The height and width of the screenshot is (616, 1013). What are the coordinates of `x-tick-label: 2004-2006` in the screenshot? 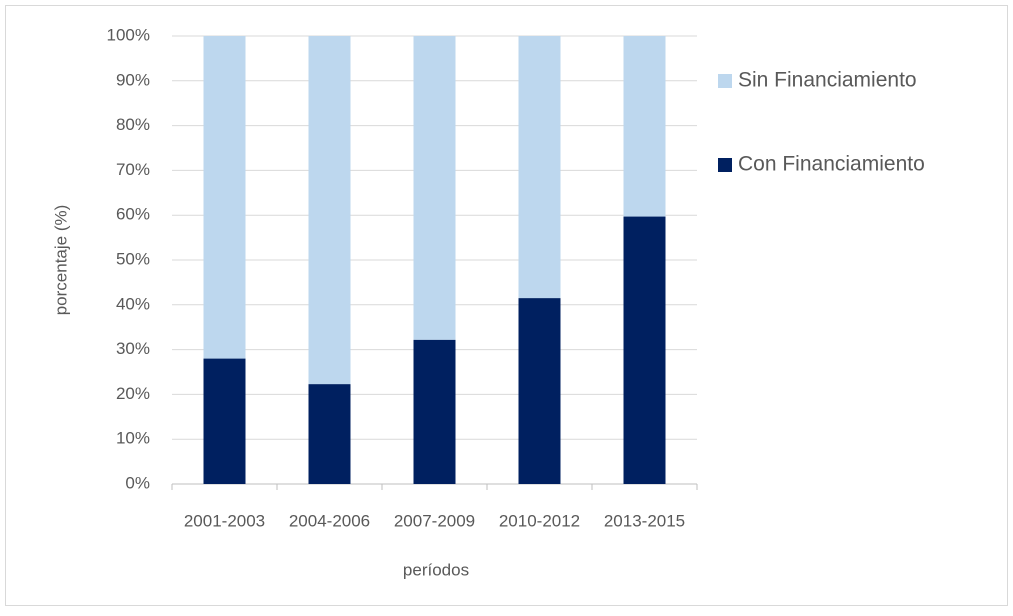 It's located at (329, 520).